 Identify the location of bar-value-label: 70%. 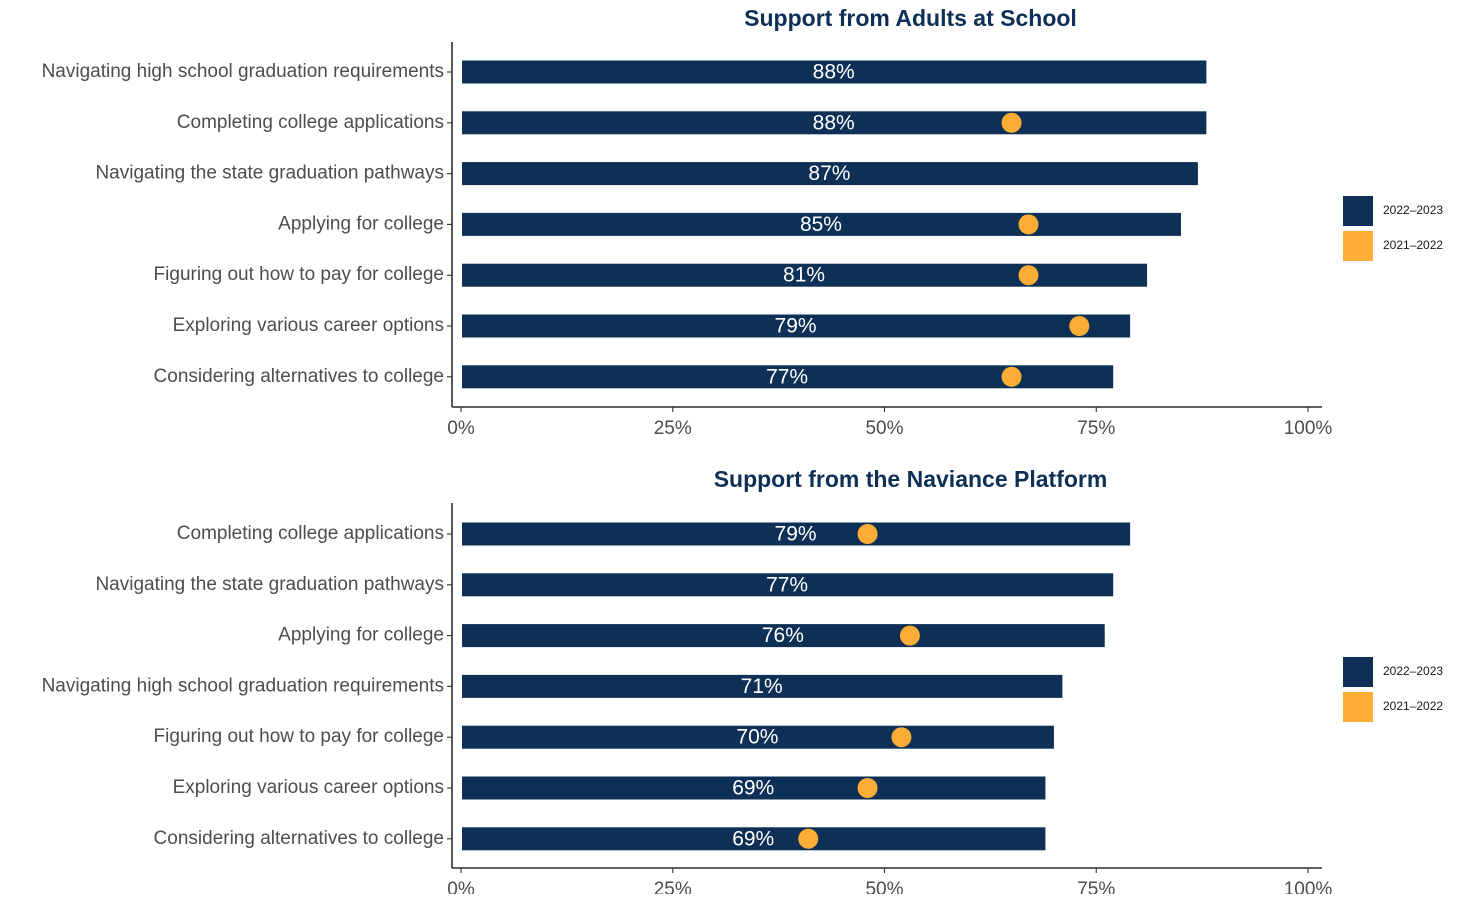
(757, 737).